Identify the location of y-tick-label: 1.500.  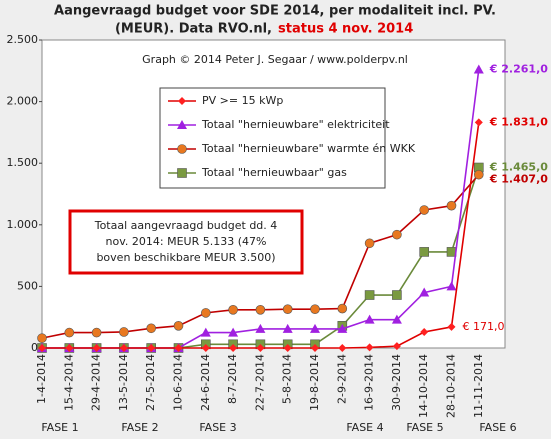
(23, 162).